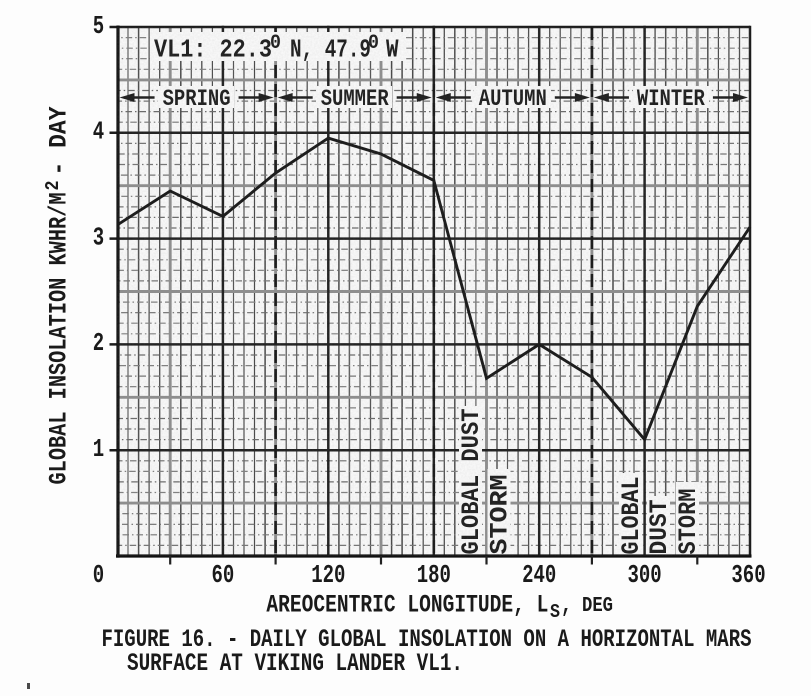 The image size is (811, 696). I want to click on svg-text: 300, so click(645, 575).